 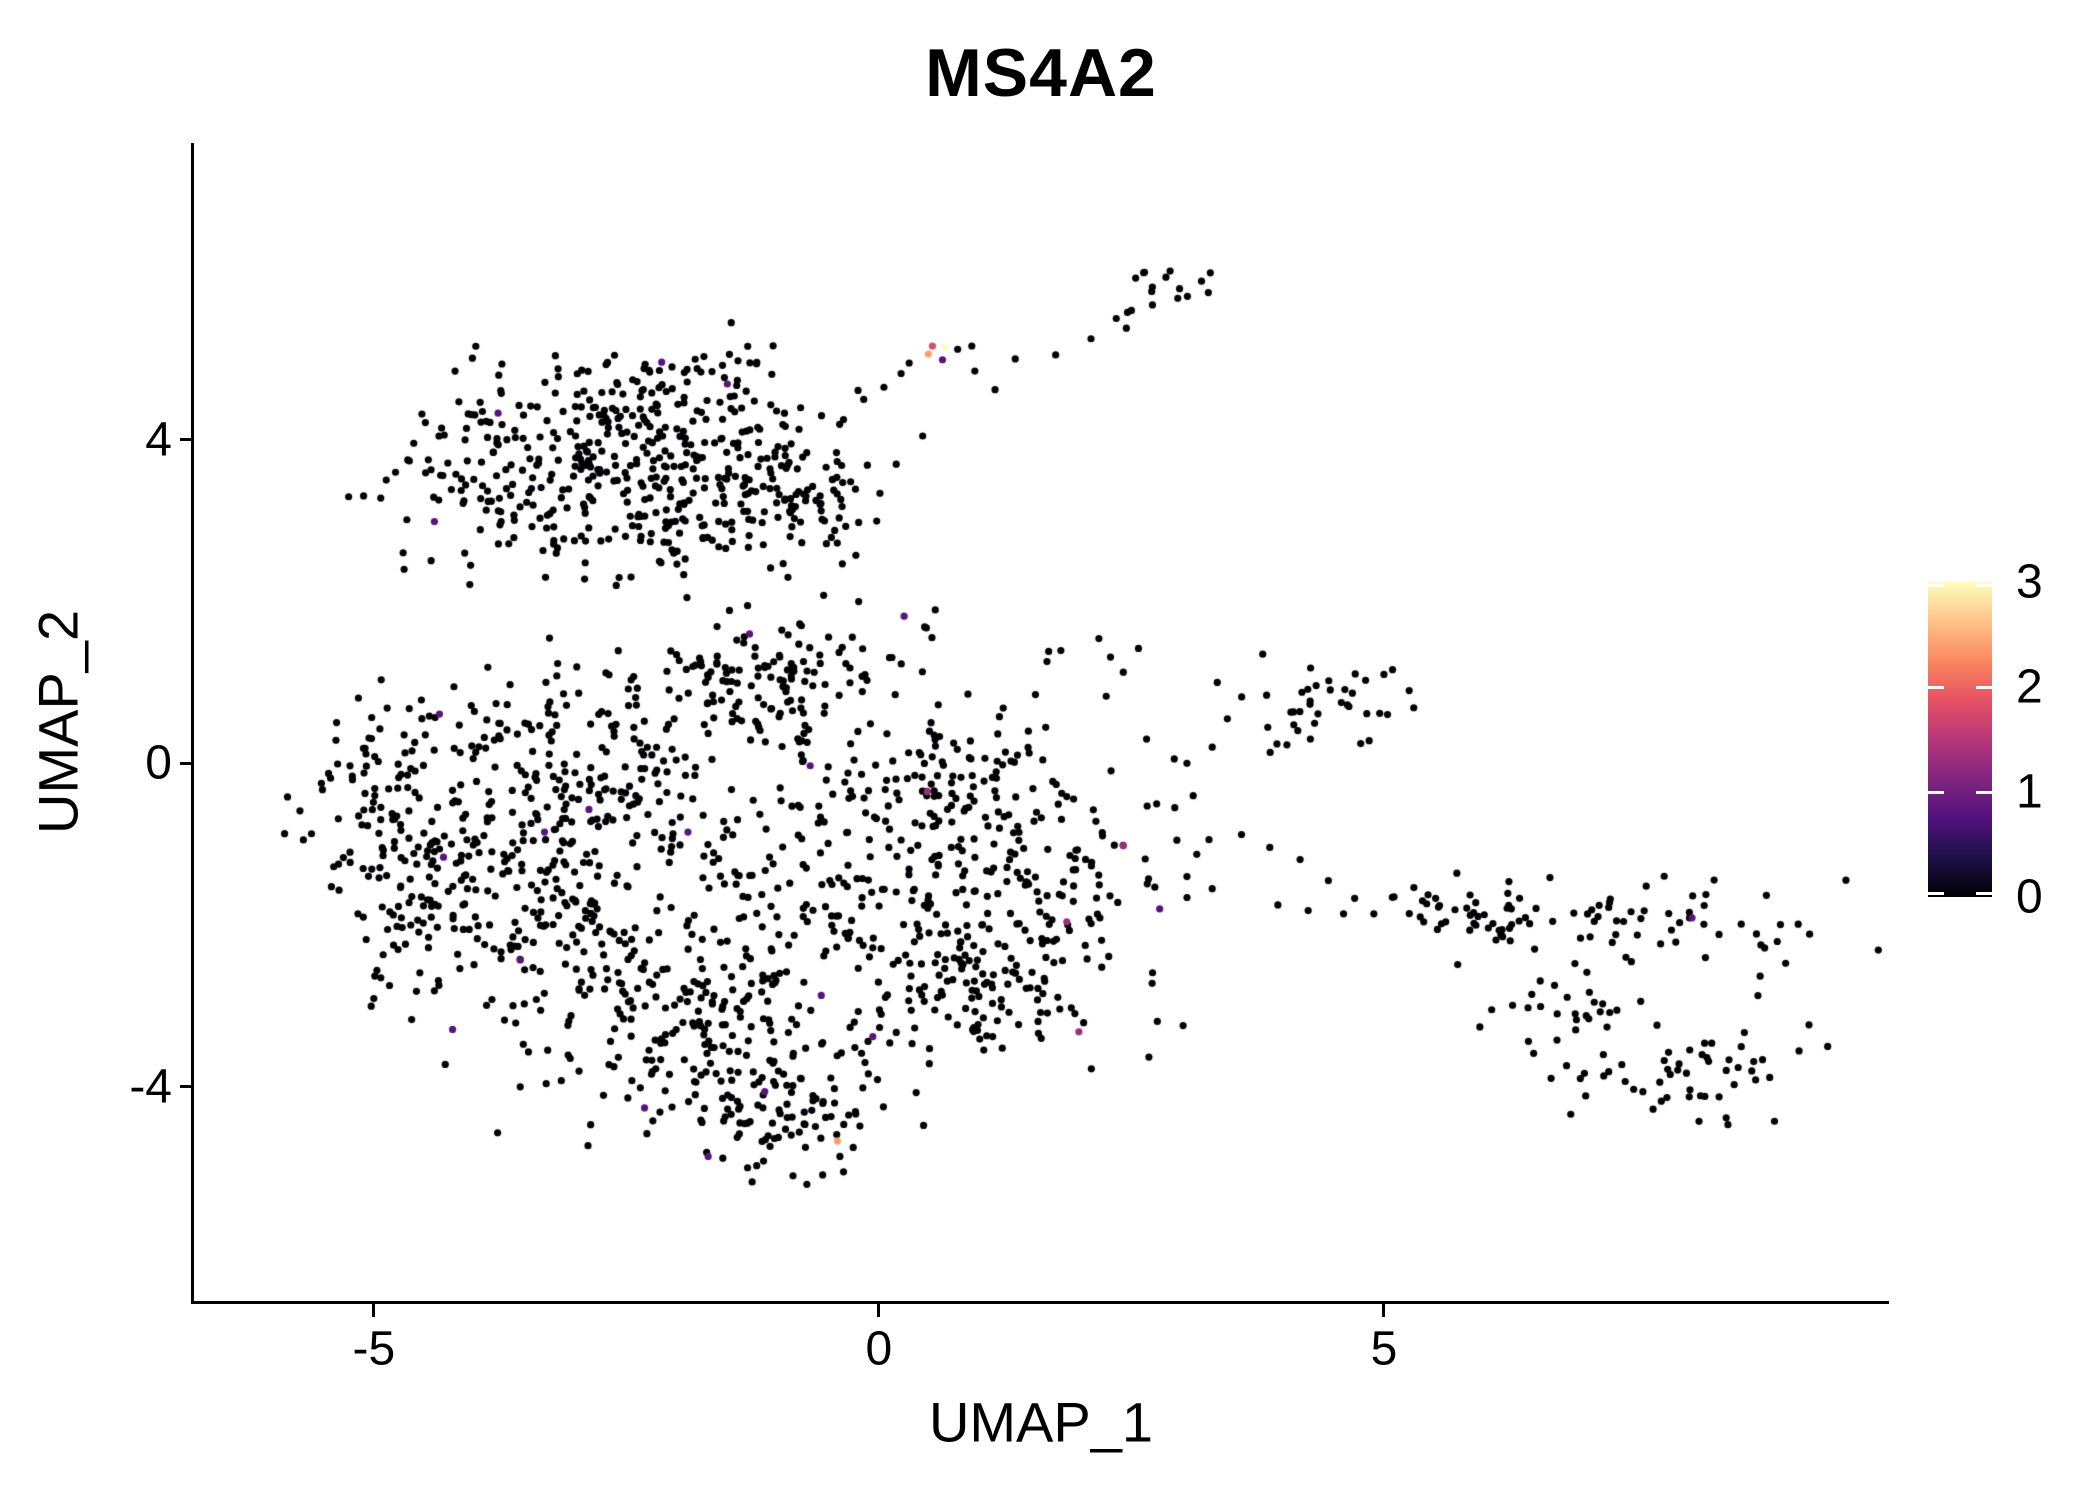 What do you see at coordinates (192, 723) in the screenshot?
I see `y-axis-line` at bounding box center [192, 723].